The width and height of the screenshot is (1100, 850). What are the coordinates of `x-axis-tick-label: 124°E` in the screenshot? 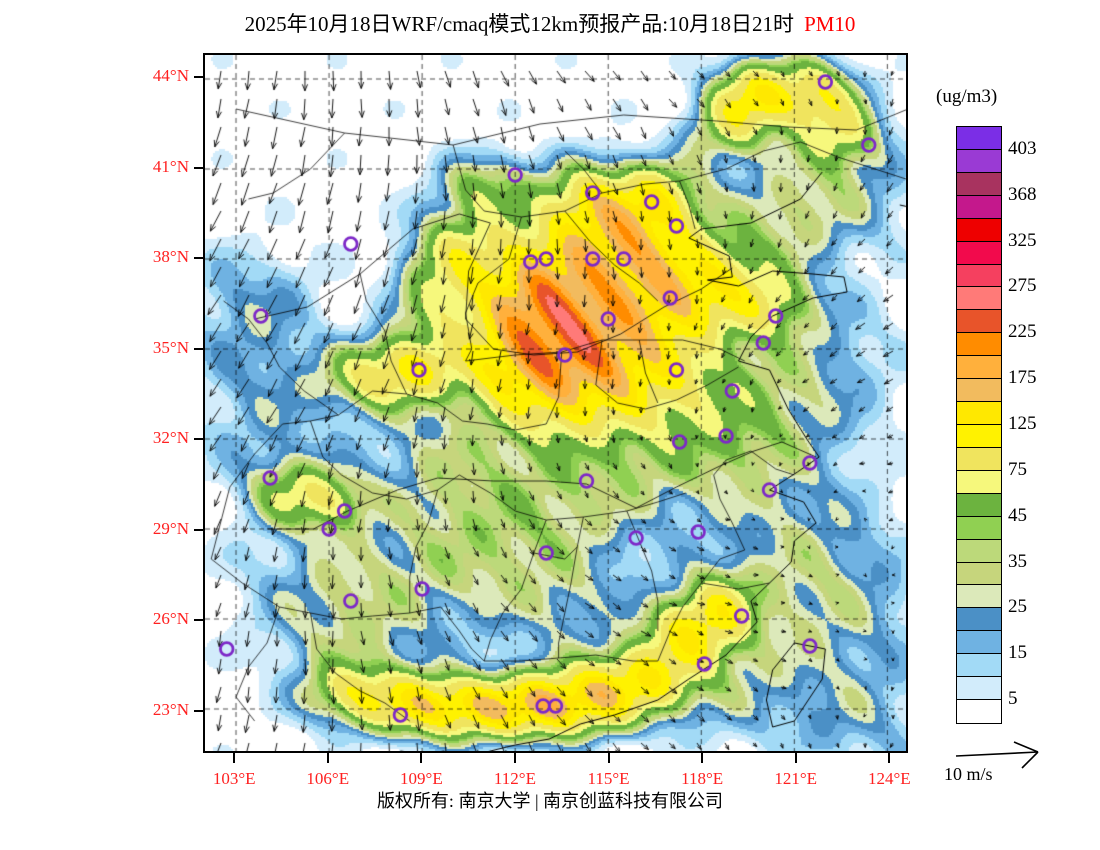 It's located at (889, 778).